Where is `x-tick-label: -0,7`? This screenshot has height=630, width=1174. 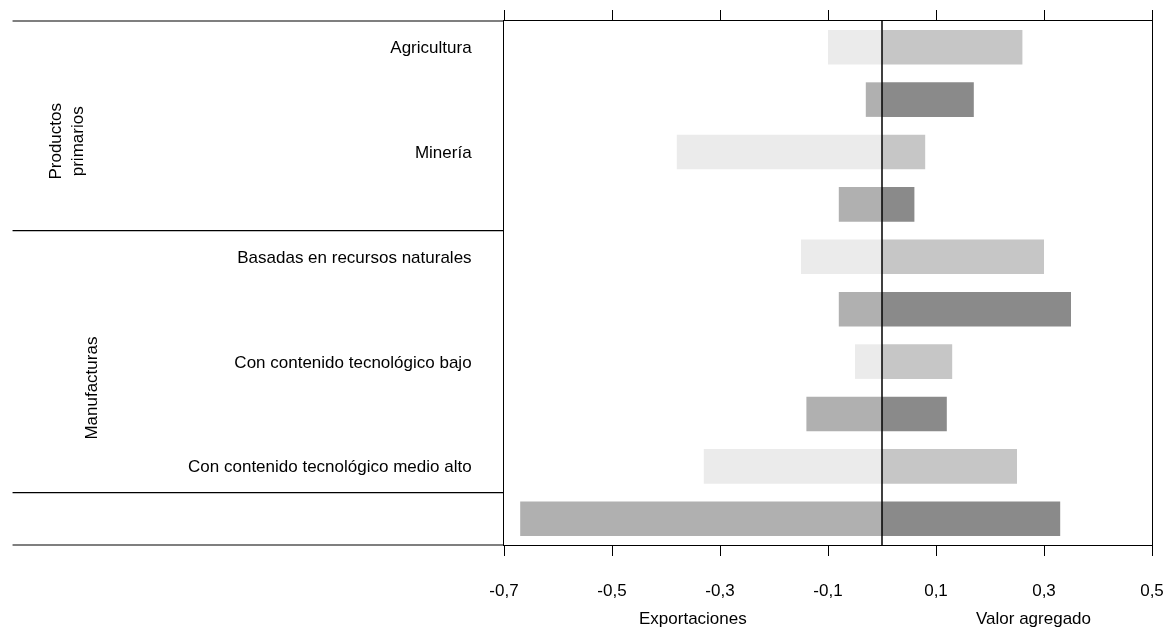
x-tick-label: -0,7 is located at coordinates (504, 591).